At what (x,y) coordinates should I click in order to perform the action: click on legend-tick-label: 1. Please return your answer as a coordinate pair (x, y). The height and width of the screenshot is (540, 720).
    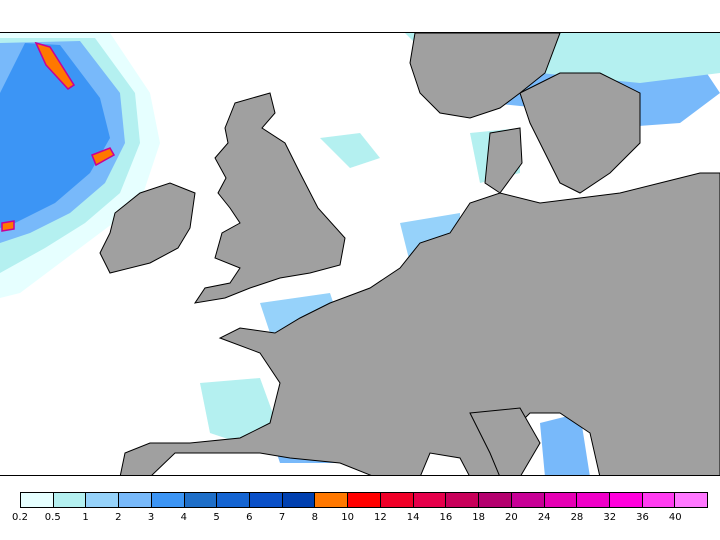
    Looking at the image, I should click on (85, 517).